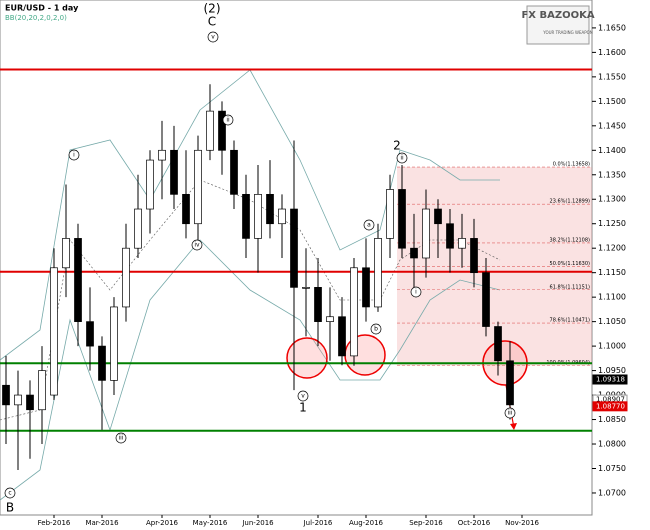 The image size is (650, 530). Describe the element at coordinates (612, 52) in the screenshot. I see `y-tick-label: 1.1600` at that location.